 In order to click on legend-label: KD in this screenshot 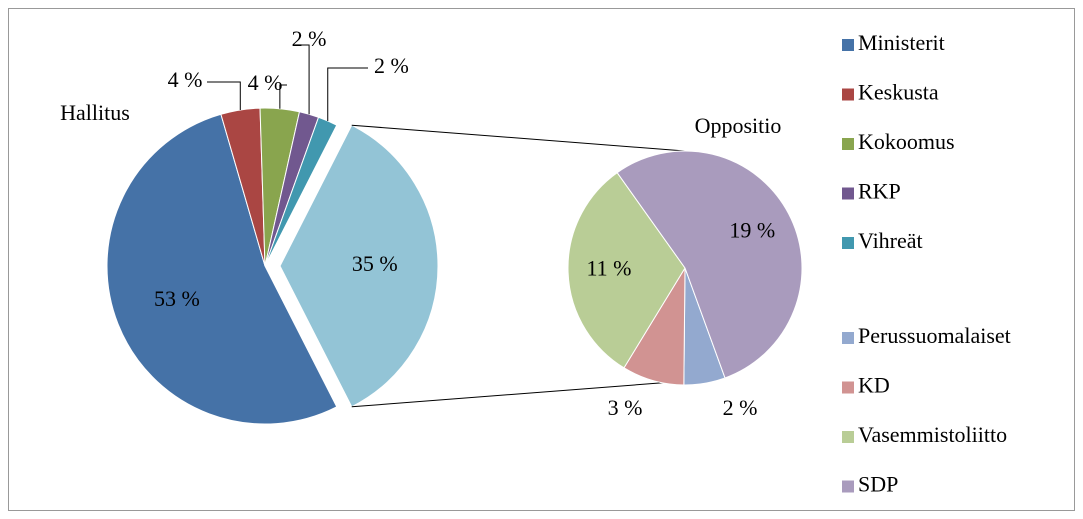, I will do `click(874, 385)`.